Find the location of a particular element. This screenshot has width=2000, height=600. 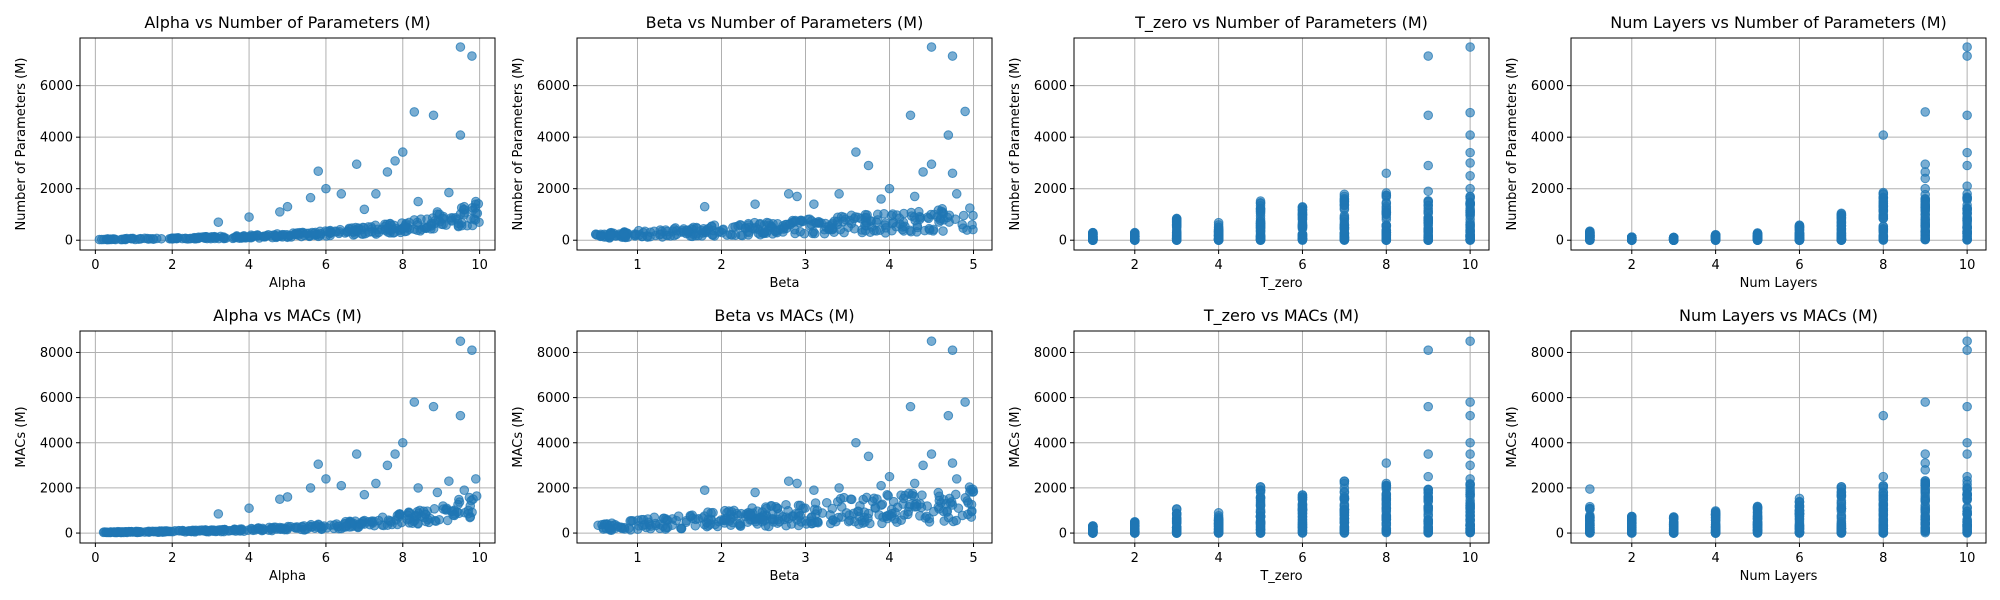

x-tick-label: 6 is located at coordinates (326, 265).